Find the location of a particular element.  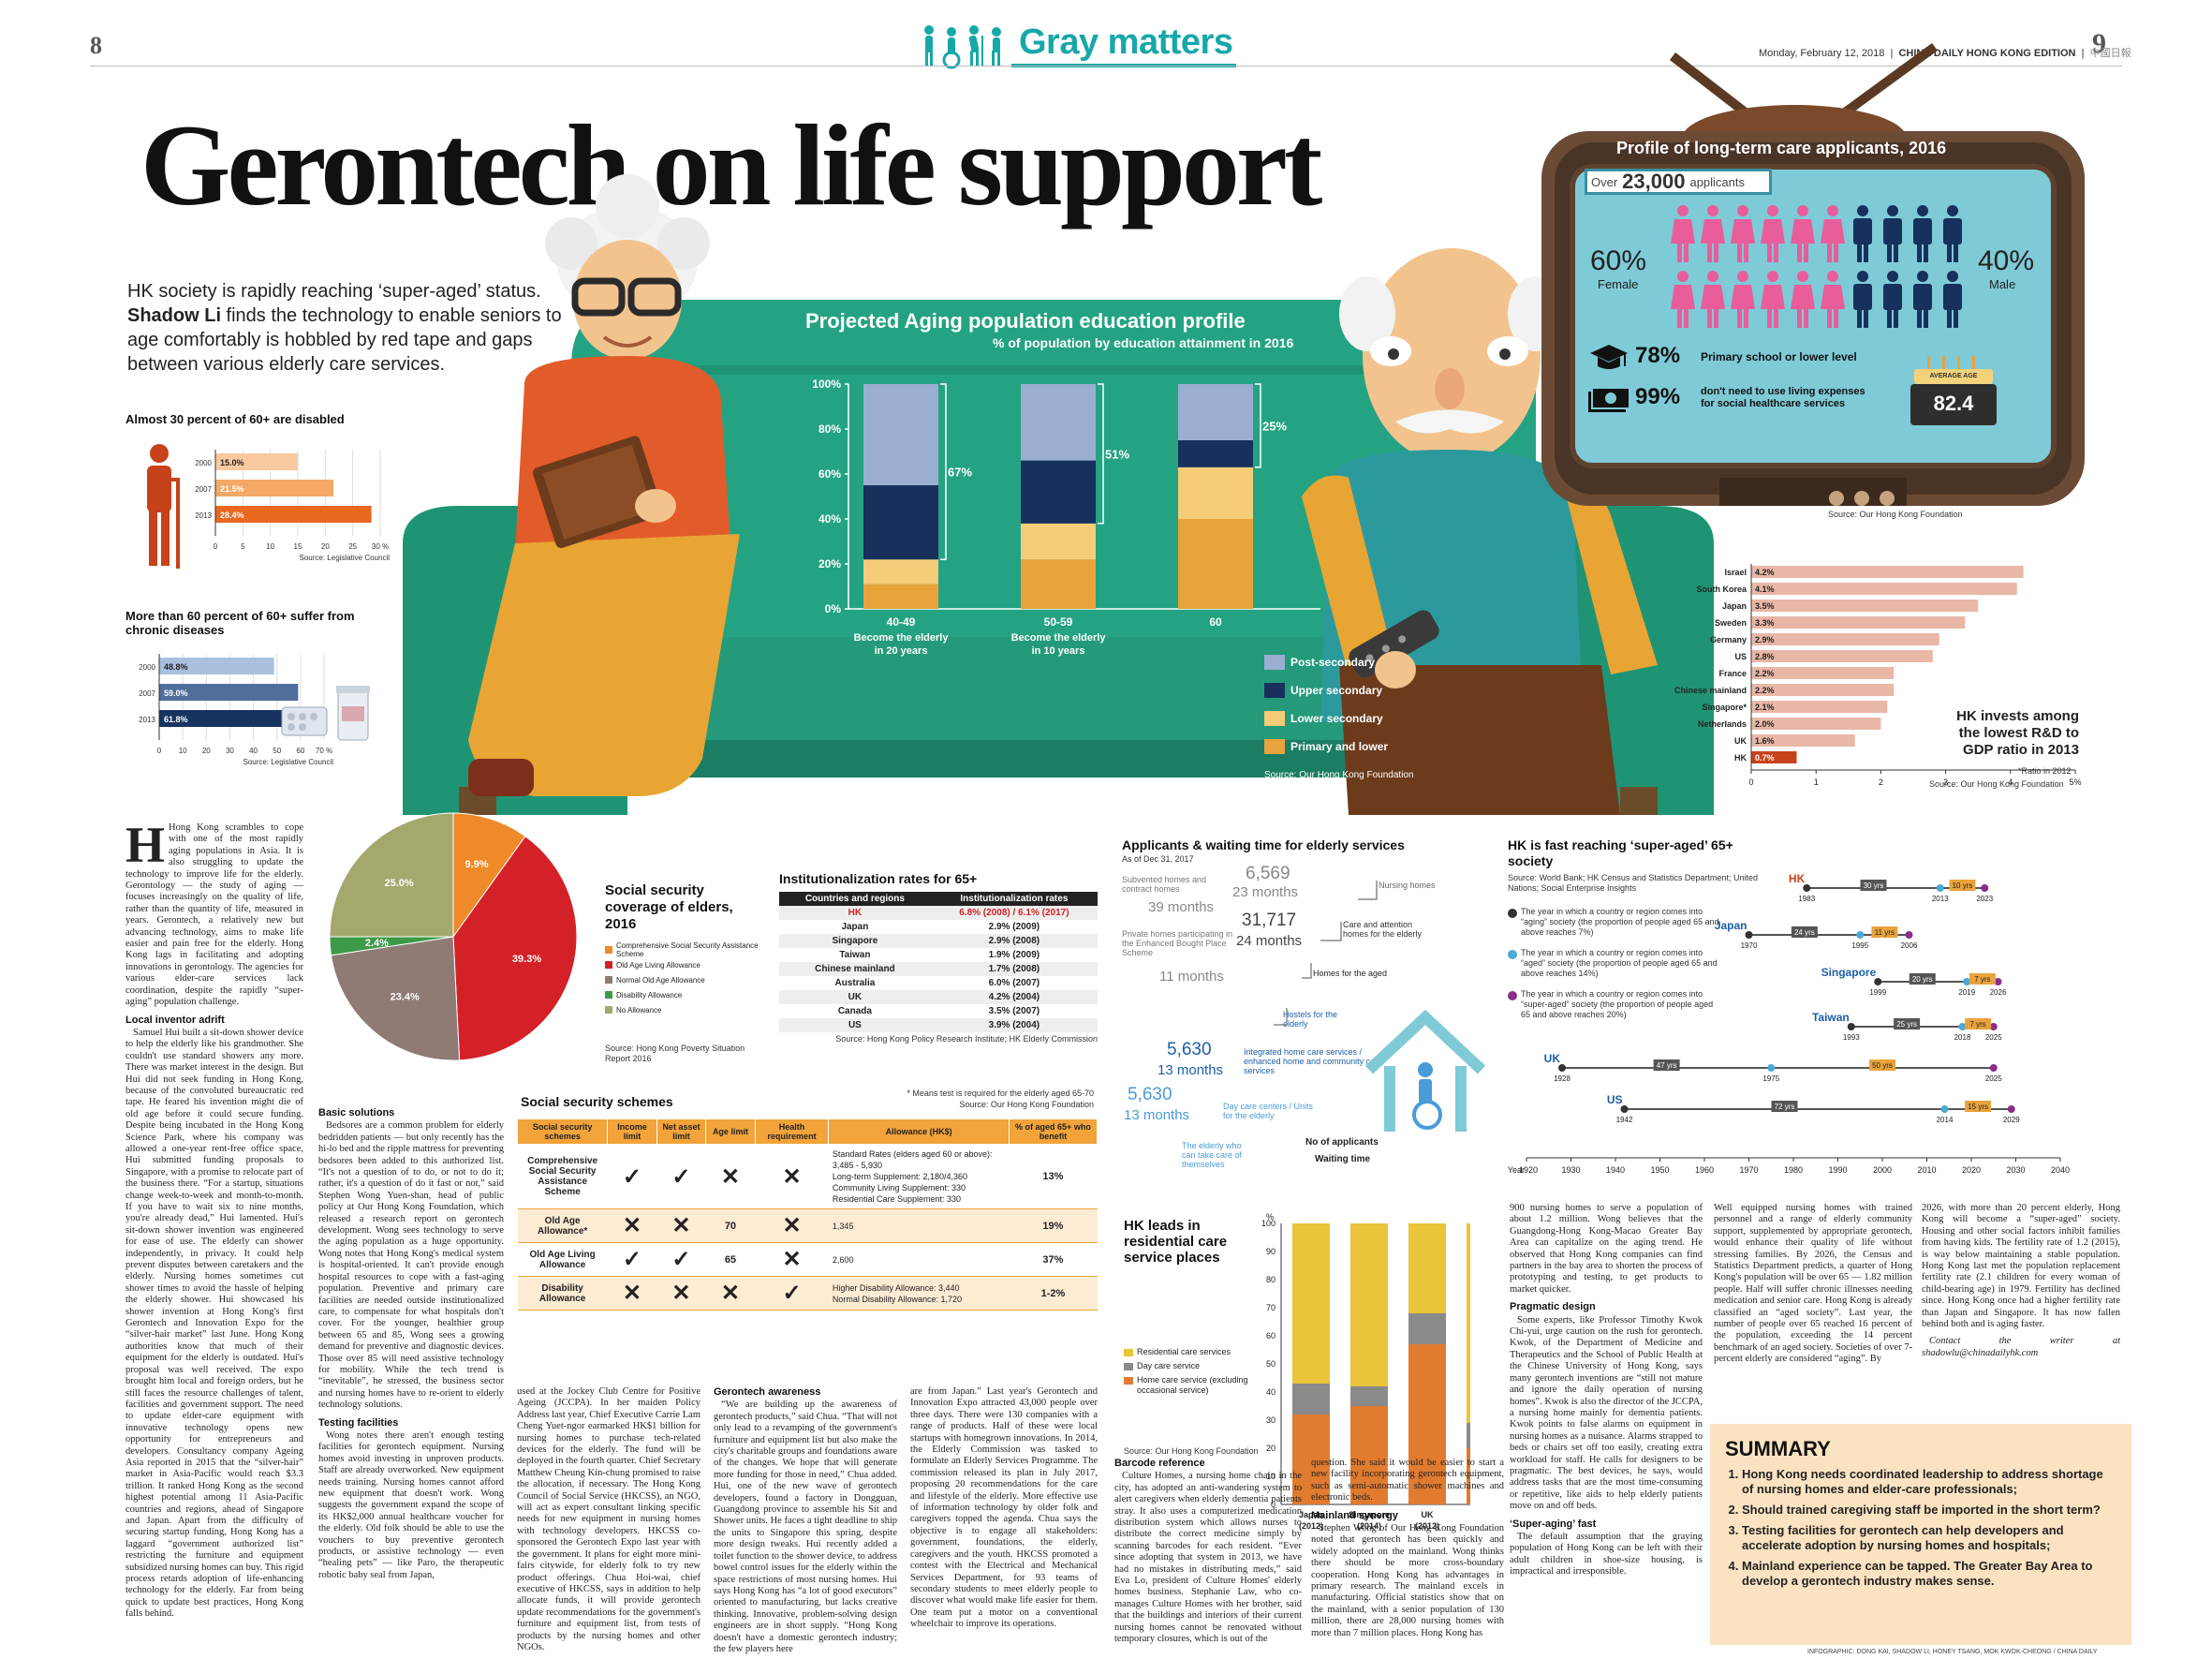

year-label: 1983 is located at coordinates (1807, 899).